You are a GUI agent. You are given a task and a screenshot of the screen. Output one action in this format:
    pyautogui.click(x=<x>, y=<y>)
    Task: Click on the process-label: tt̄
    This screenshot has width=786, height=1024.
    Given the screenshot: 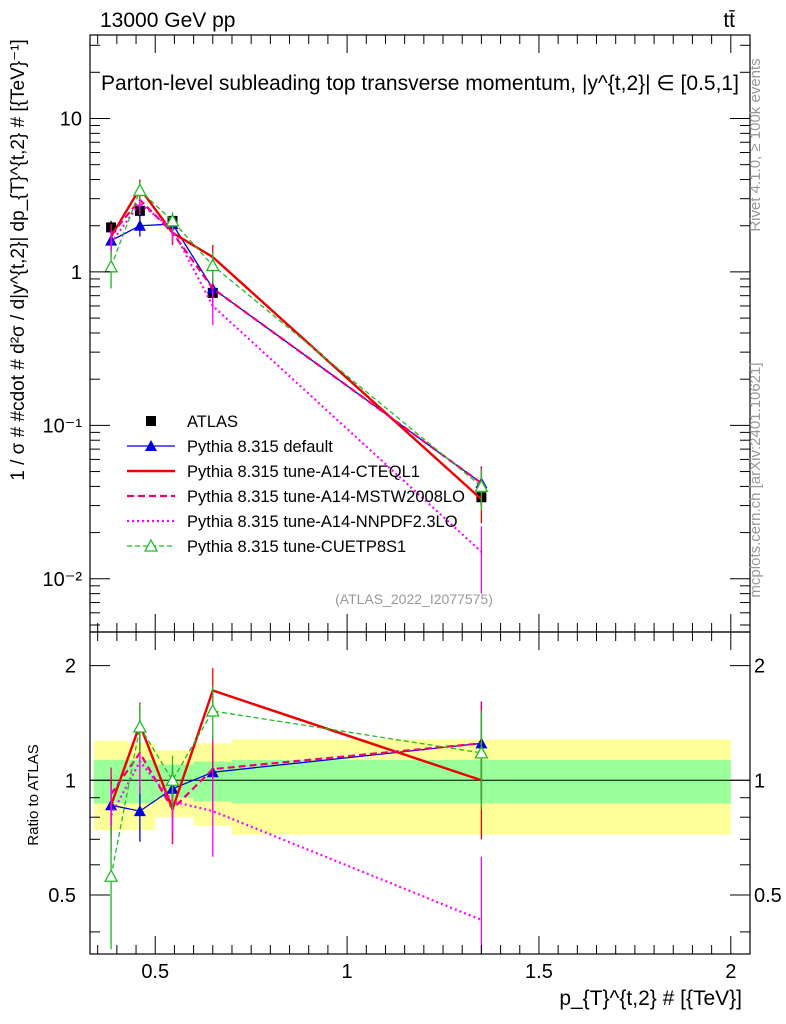 What is the action you would take?
    pyautogui.click(x=729, y=20)
    